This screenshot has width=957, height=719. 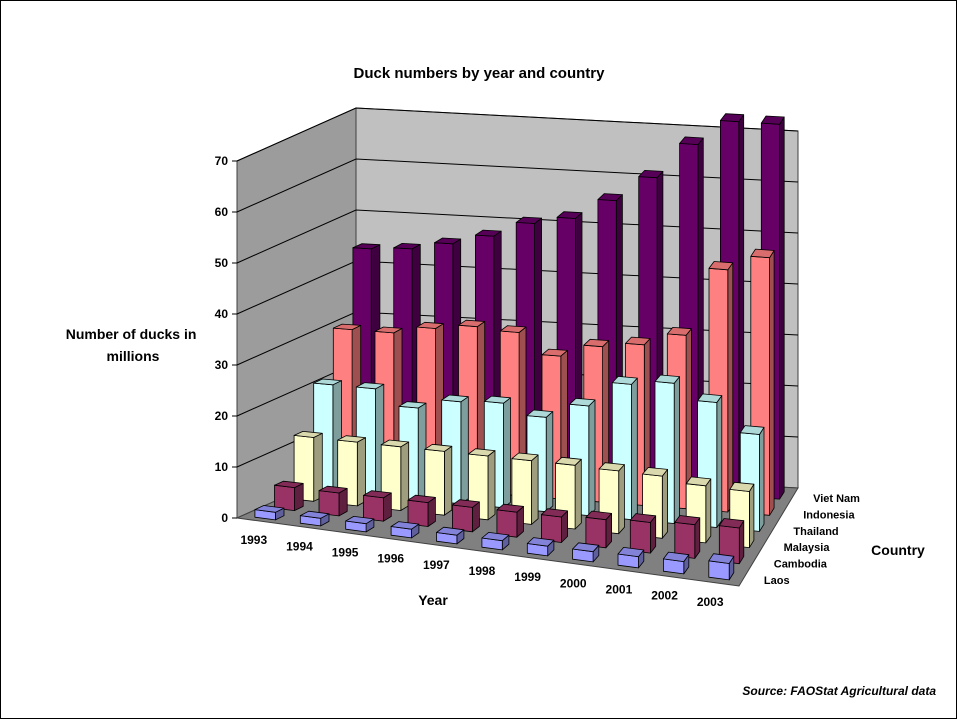 What do you see at coordinates (390, 559) in the screenshot?
I see `x-tick-label: 1996` at bounding box center [390, 559].